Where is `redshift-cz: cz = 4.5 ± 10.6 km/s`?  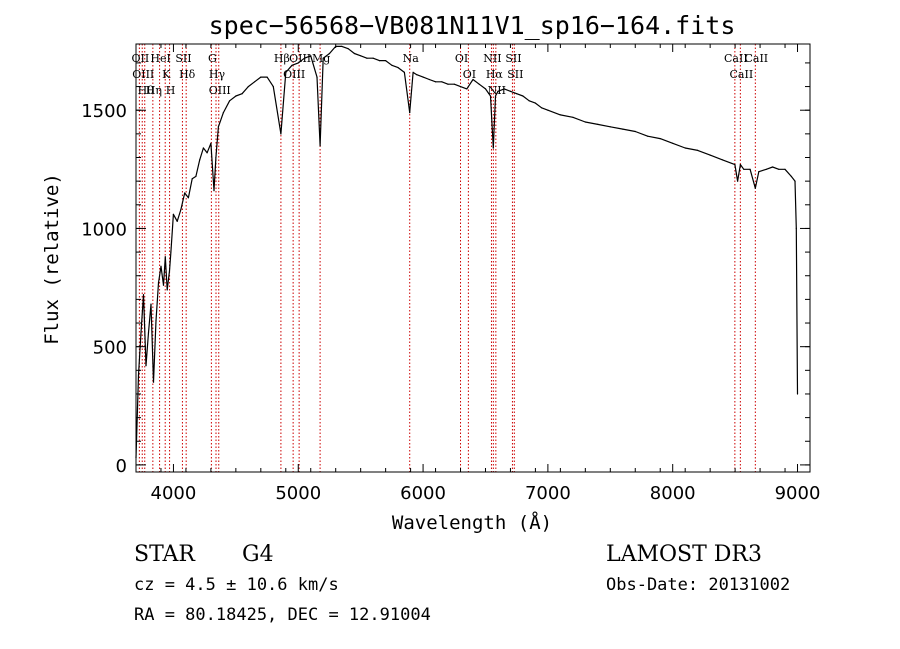
redshift-cz: cz = 4.5 ± 10.6 km/s is located at coordinates (236, 585).